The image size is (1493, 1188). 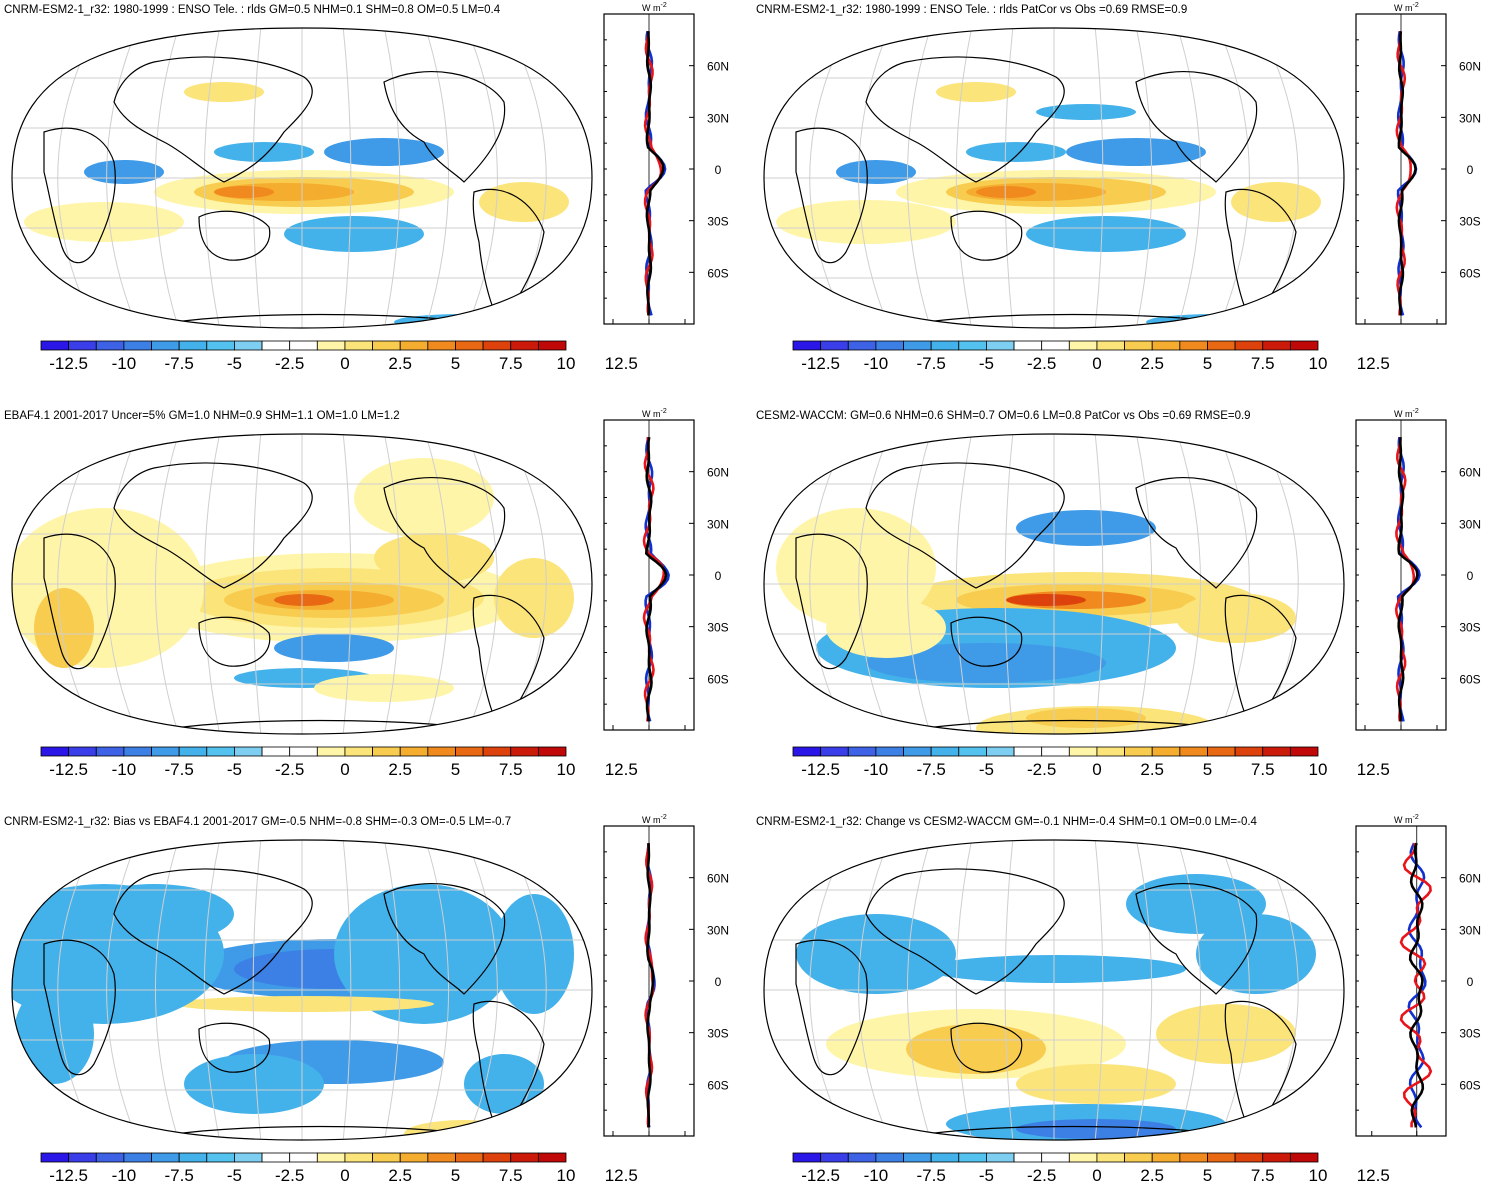 I want to click on colorbar-label: -12.5, so click(x=820, y=1175).